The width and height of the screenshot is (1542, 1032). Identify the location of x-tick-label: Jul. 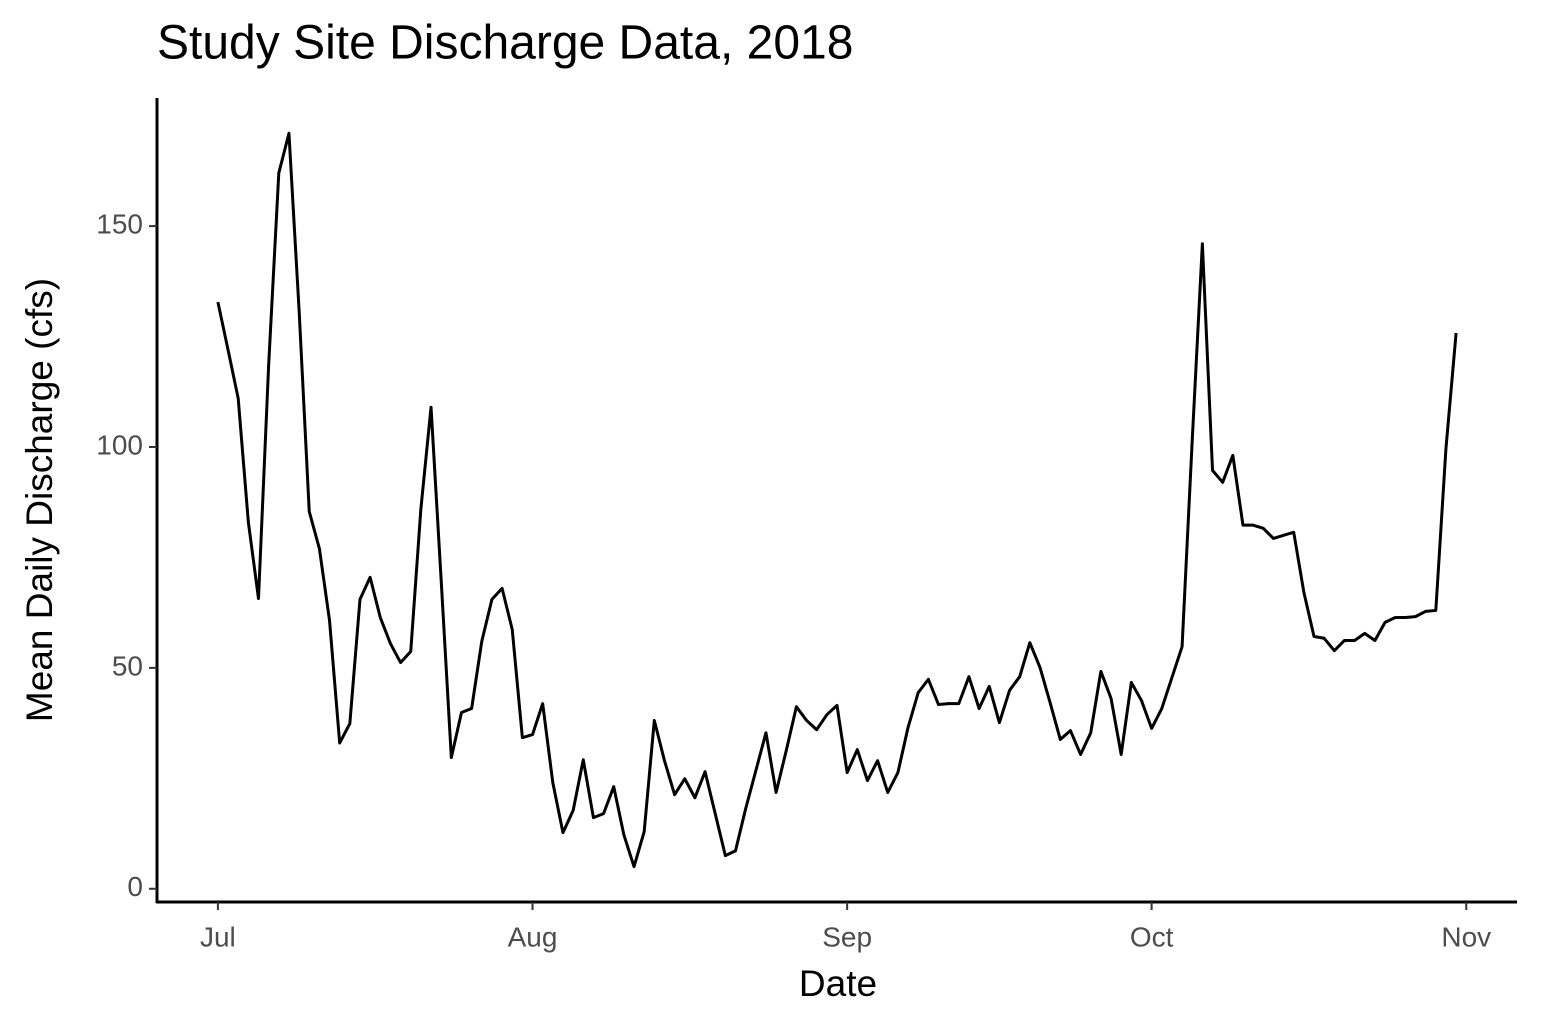
(218, 936).